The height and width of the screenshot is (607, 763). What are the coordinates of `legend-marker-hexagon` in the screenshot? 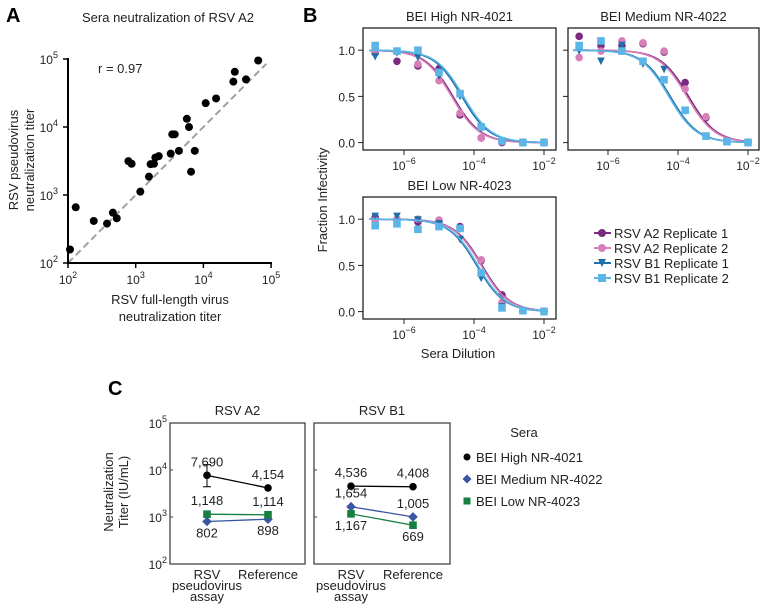 It's located at (602, 248).